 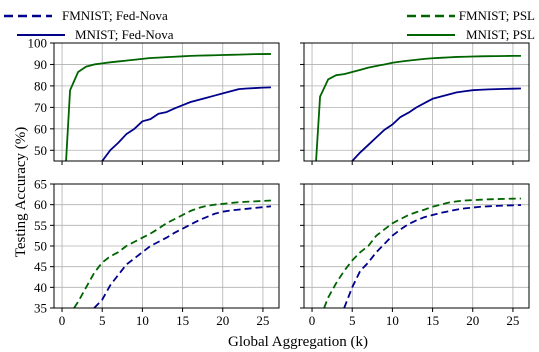 What do you see at coordinates (40, 184) in the screenshot?
I see `y-tick-label: 65` at bounding box center [40, 184].